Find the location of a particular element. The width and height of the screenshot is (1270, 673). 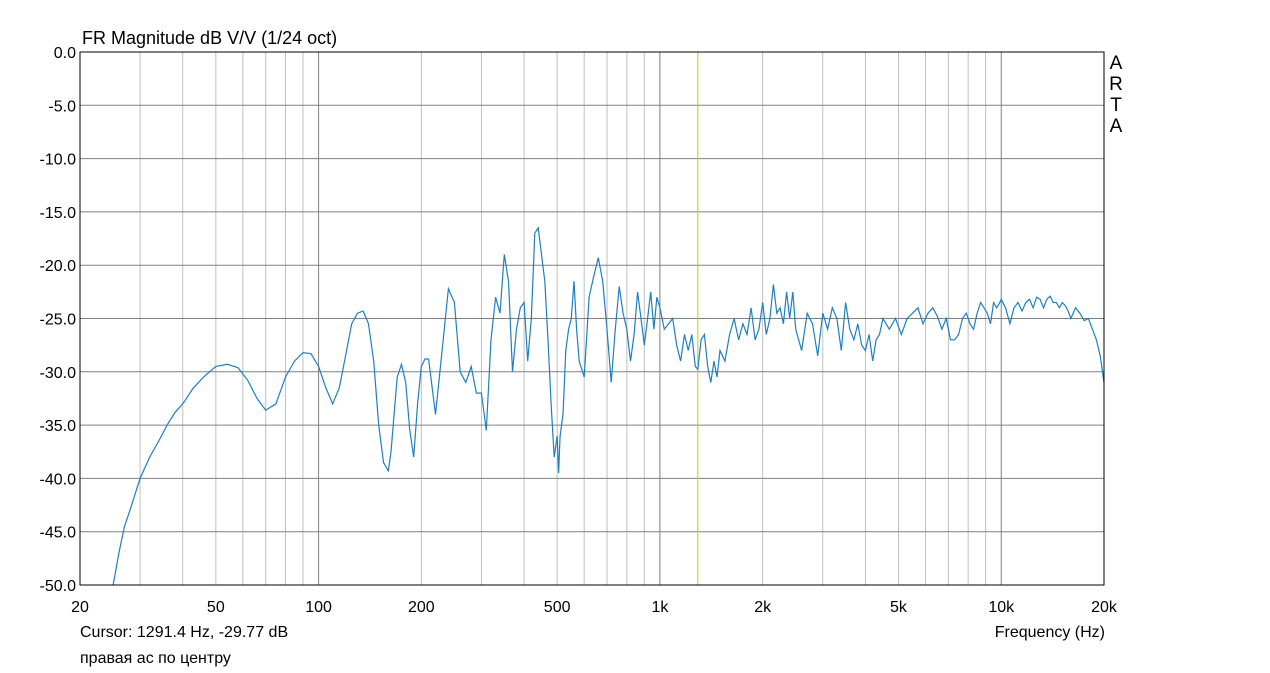

brand-letter: R is located at coordinates (1116, 84).